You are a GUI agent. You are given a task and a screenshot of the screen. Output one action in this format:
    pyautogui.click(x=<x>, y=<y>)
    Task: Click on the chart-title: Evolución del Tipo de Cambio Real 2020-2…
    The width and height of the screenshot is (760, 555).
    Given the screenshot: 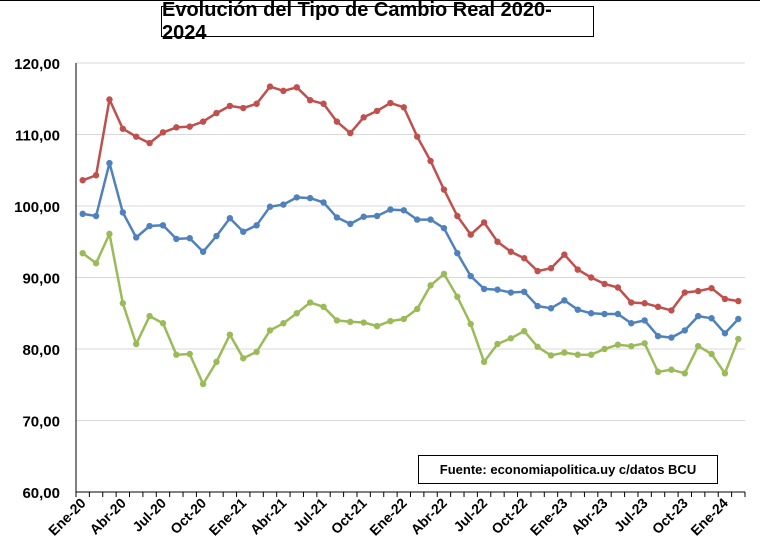 What is the action you would take?
    pyautogui.click(x=377, y=22)
    